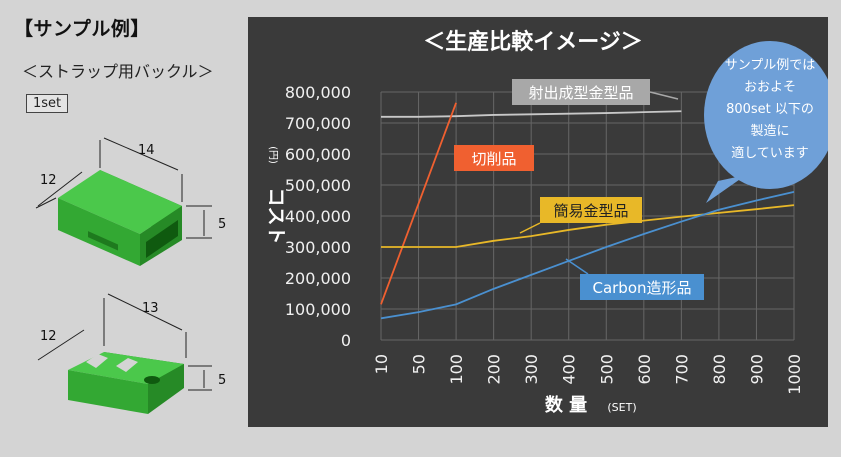 The image size is (841, 457). Describe the element at coordinates (318, 92) in the screenshot. I see `y-tick-label: 800,000` at that location.